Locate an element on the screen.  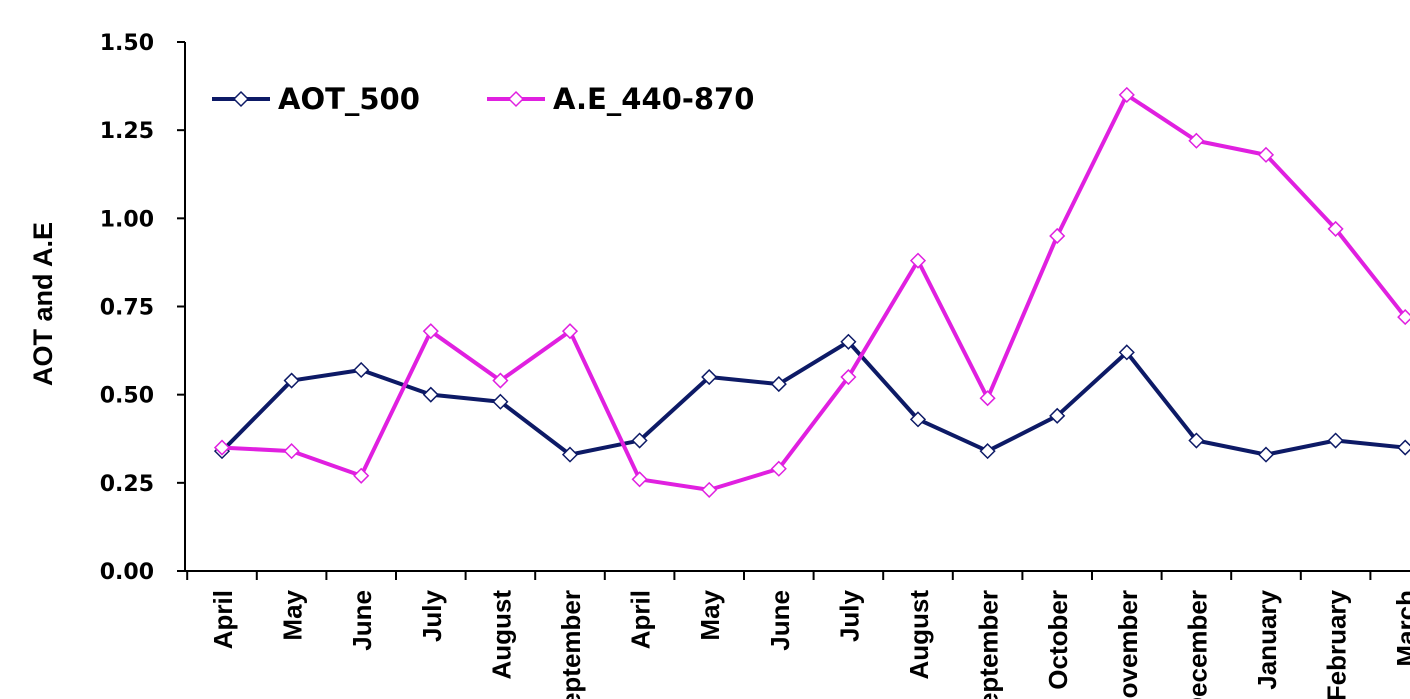
x-tick-label: December is located at coordinates (1197, 644).